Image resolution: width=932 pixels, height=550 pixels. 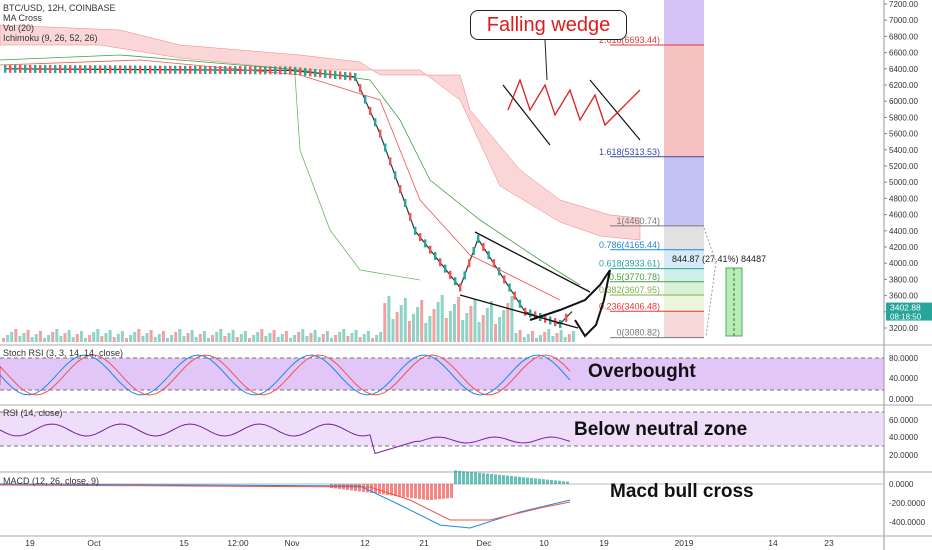 What do you see at coordinates (903, 36) in the screenshot?
I see `price-tick-label: 6800.00` at bounding box center [903, 36].